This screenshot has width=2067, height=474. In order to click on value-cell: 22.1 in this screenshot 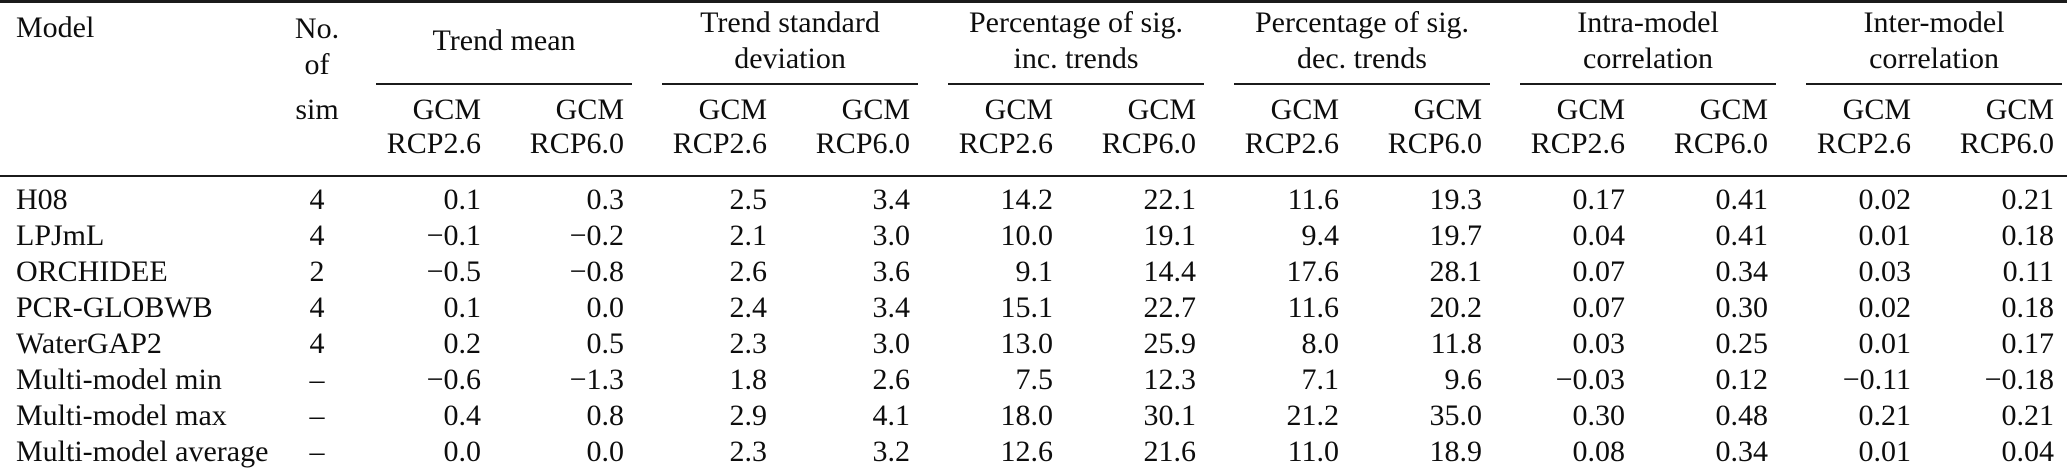, I will do `click(1170, 199)`.